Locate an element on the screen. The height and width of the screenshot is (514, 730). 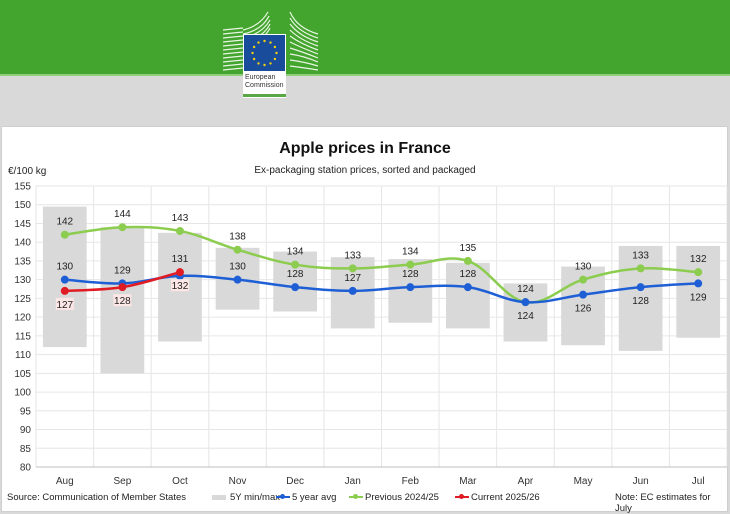
commission-building-icon is located at coordinates (270, 41).